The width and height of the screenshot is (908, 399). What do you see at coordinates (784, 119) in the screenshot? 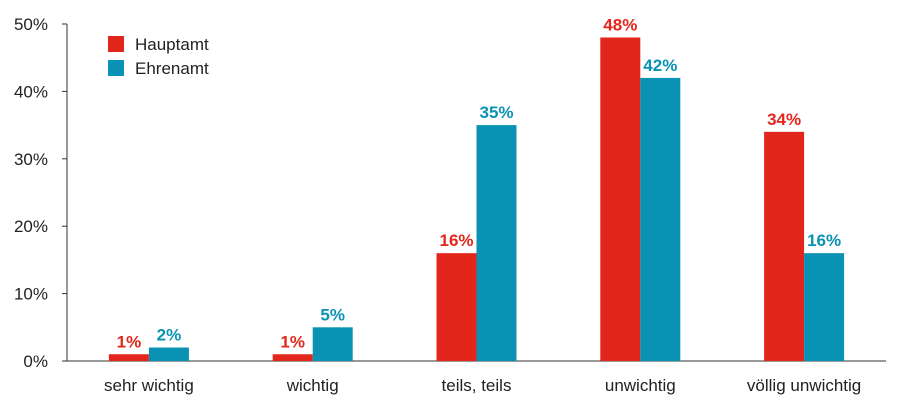
I see `data-label: 34%` at bounding box center [784, 119].